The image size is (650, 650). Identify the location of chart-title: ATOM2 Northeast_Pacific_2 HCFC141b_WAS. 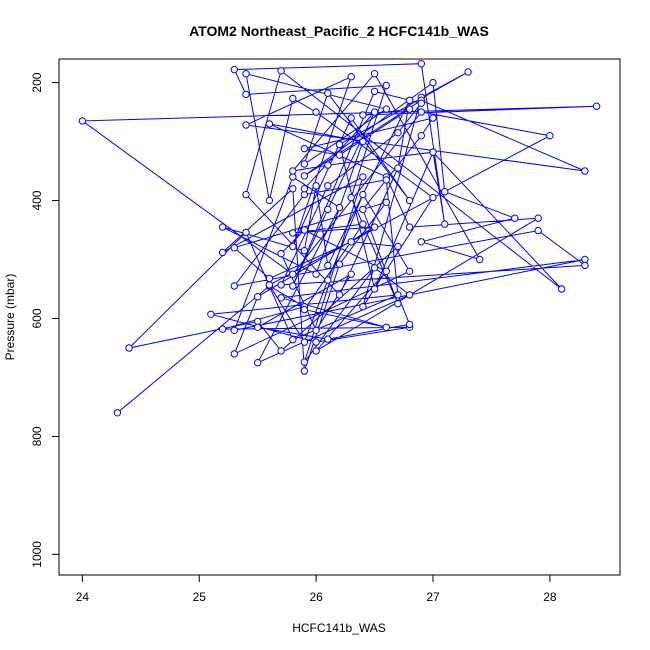
(339, 31).